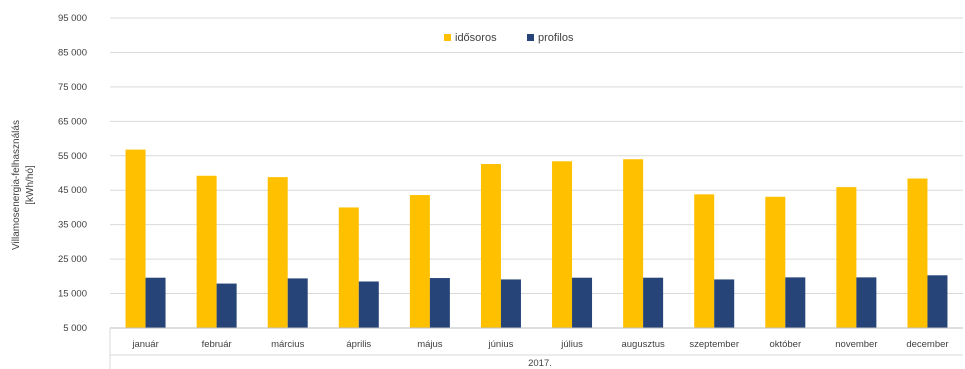  I want to click on y-tick-label: 35 000, so click(72, 225).